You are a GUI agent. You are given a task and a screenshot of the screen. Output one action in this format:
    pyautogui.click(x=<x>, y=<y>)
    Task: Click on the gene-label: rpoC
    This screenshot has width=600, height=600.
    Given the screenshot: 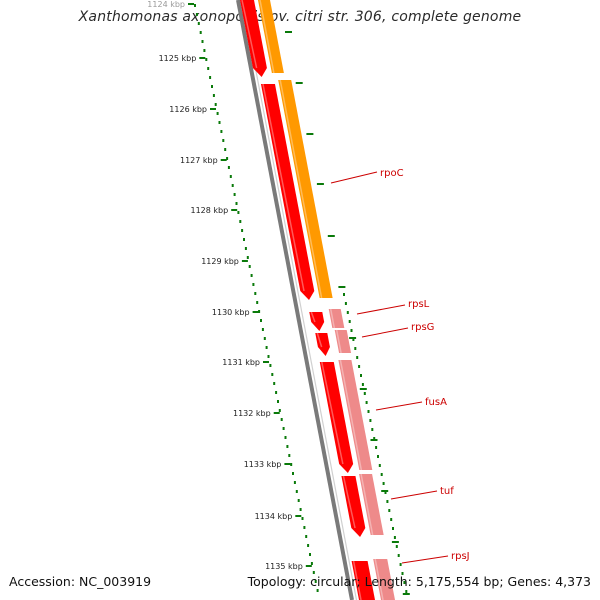 What is the action you would take?
    pyautogui.click(x=392, y=173)
    